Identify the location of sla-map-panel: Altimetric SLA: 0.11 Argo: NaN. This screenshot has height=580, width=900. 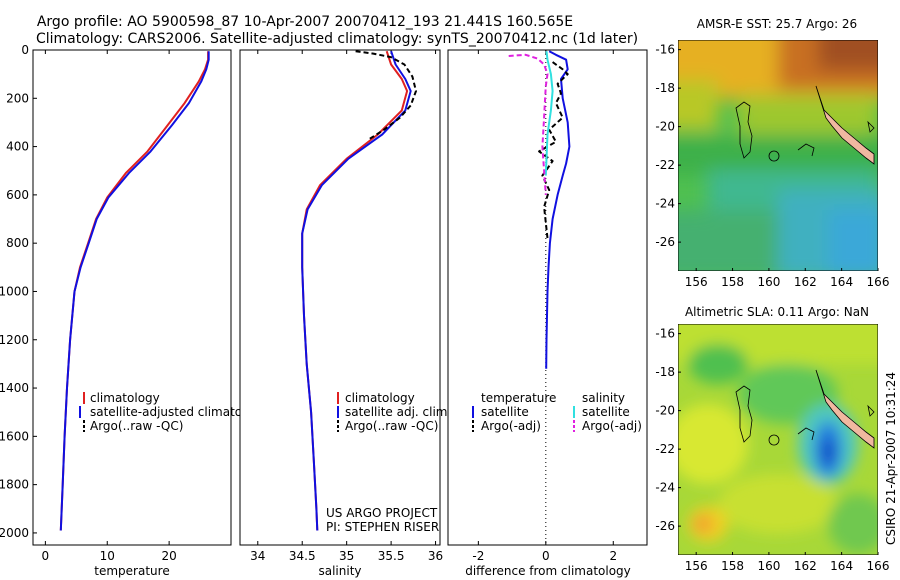
(772, 439).